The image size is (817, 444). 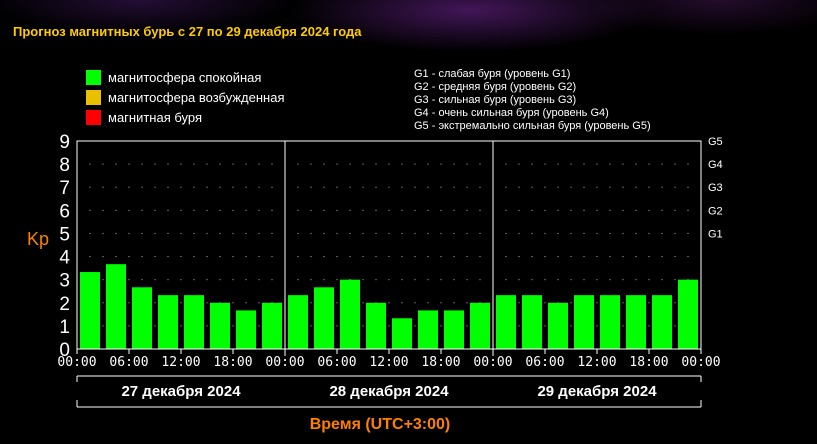 What do you see at coordinates (495, 87) in the screenshot?
I see `g-level-2: G2 - средняя буря (уровень G2)` at bounding box center [495, 87].